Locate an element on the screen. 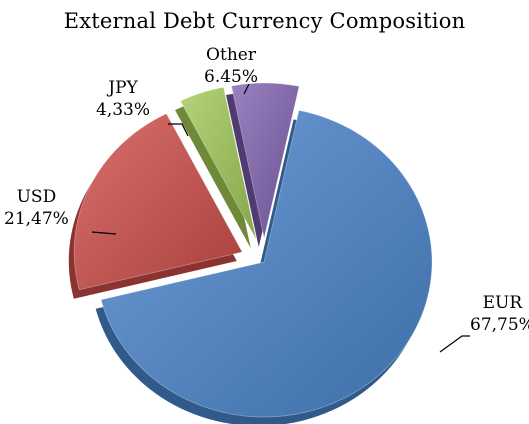 The width and height of the screenshot is (529, 424). pie-slice-jpy-edge is located at coordinates (213, 172).